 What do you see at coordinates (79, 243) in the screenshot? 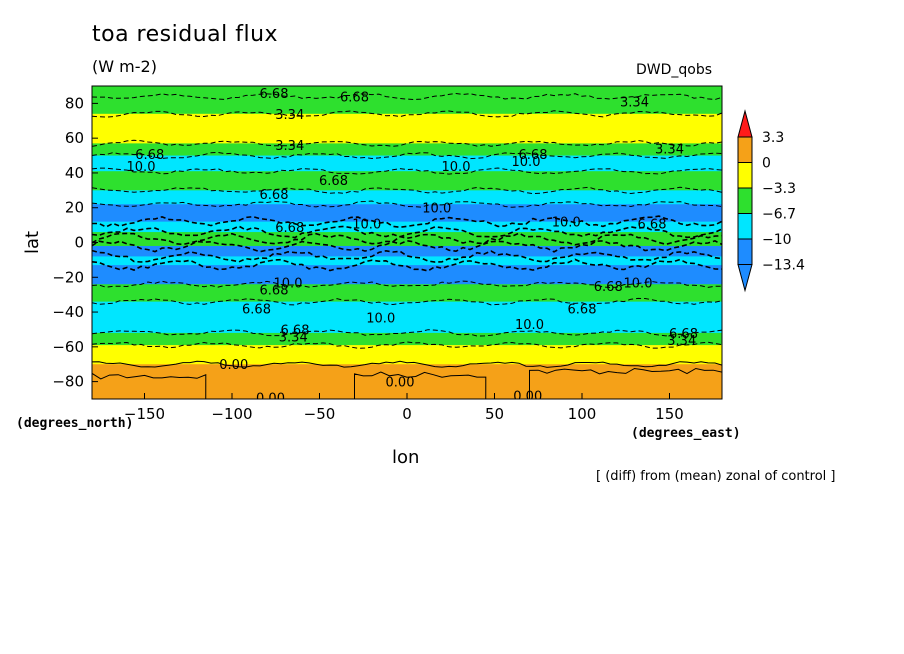
I see `y-tick-label: 0` at bounding box center [79, 243].